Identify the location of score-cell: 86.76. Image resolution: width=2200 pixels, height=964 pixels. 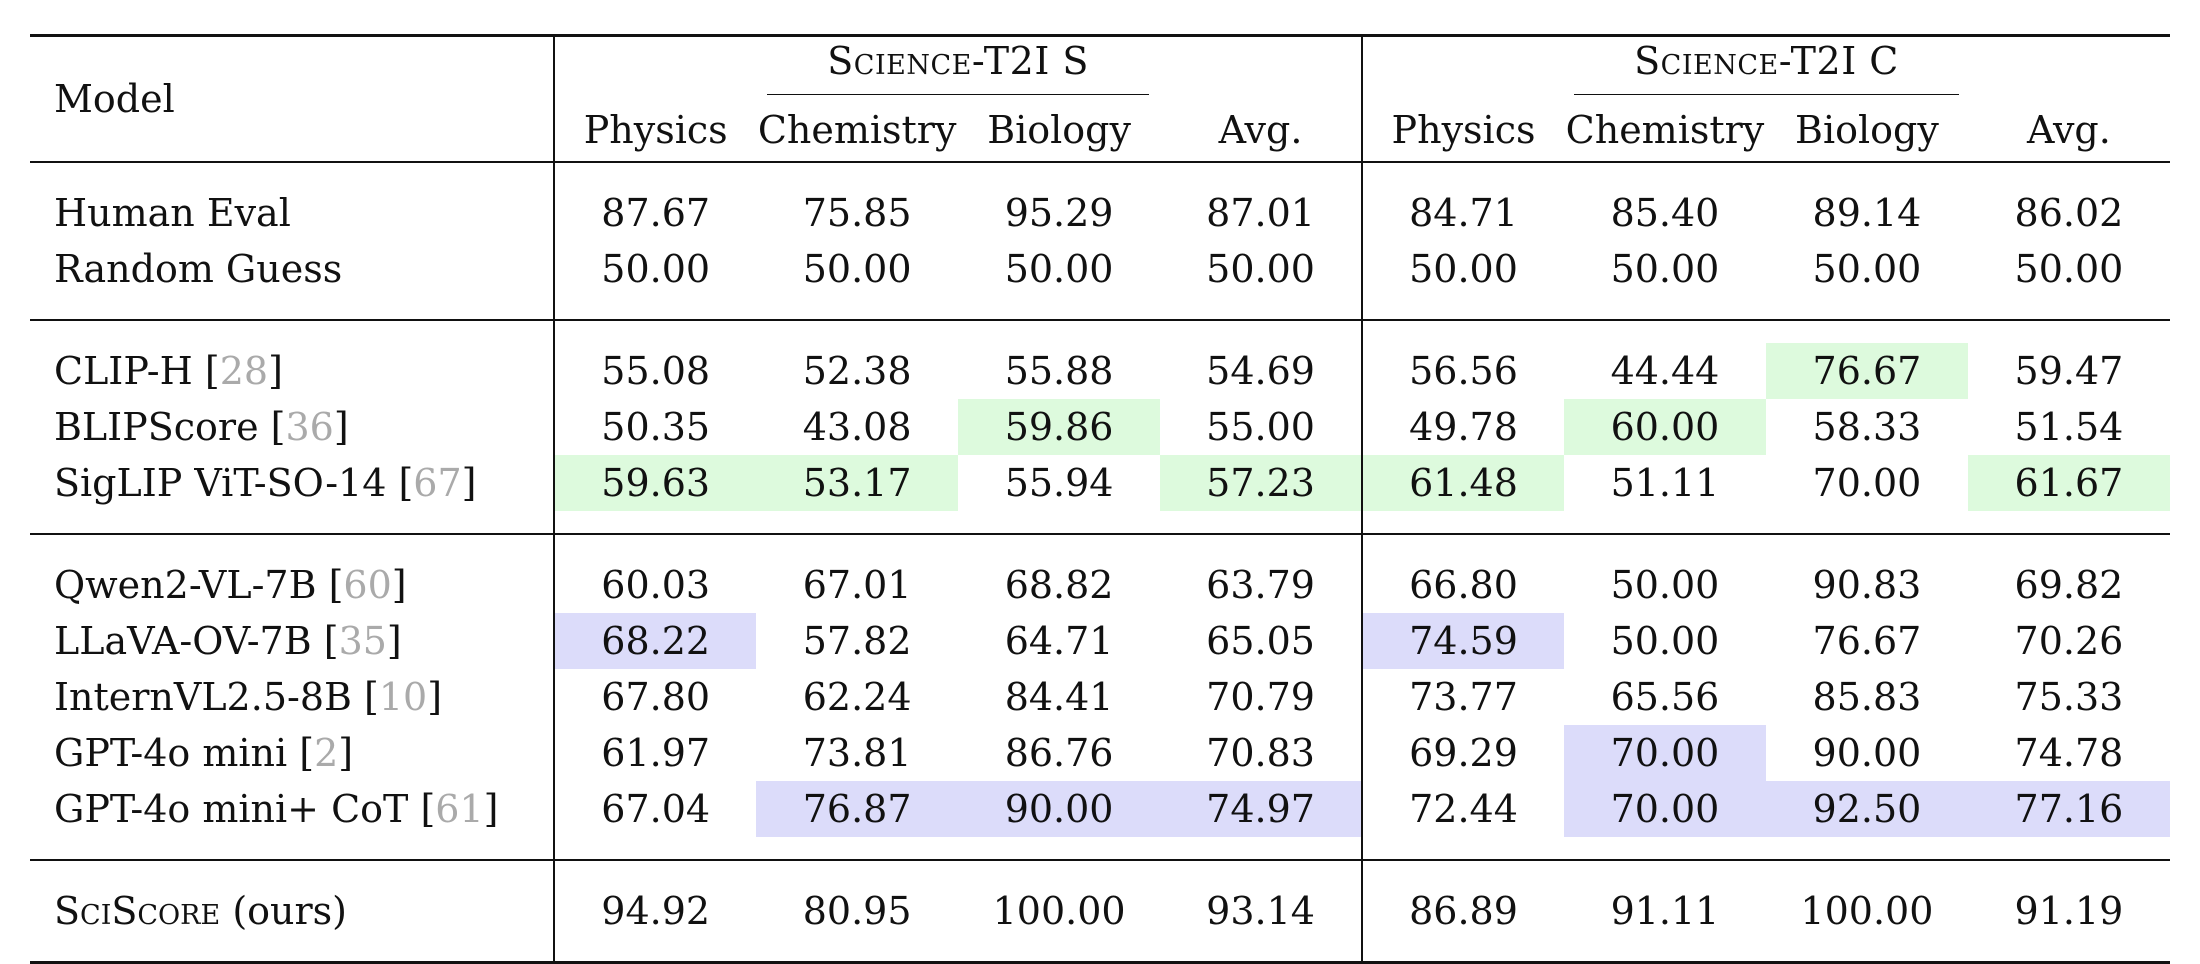
(1059, 753).